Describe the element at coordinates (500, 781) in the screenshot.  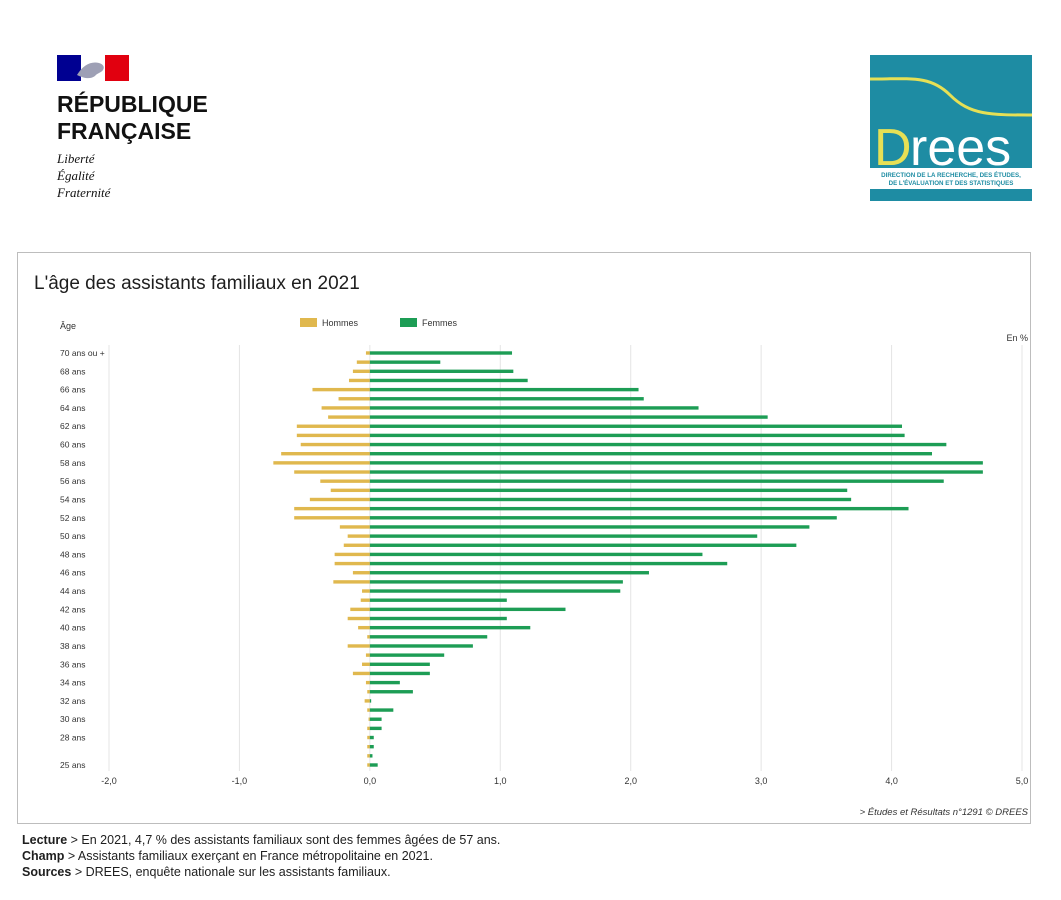
I see `x-tick-label: 1,0` at that location.